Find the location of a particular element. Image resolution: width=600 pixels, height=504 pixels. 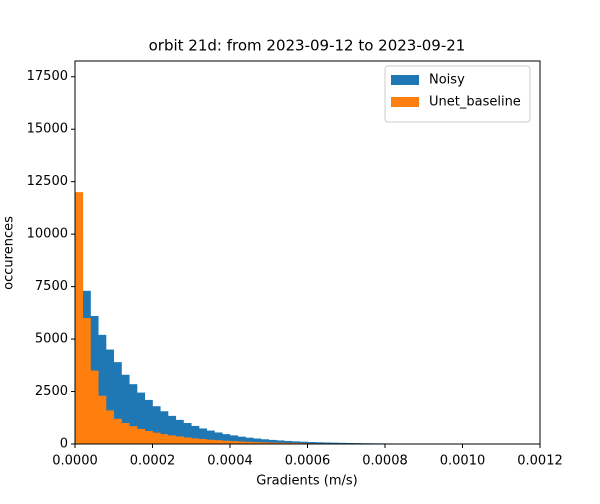

legend-label: Unet_baseline is located at coordinates (475, 102).